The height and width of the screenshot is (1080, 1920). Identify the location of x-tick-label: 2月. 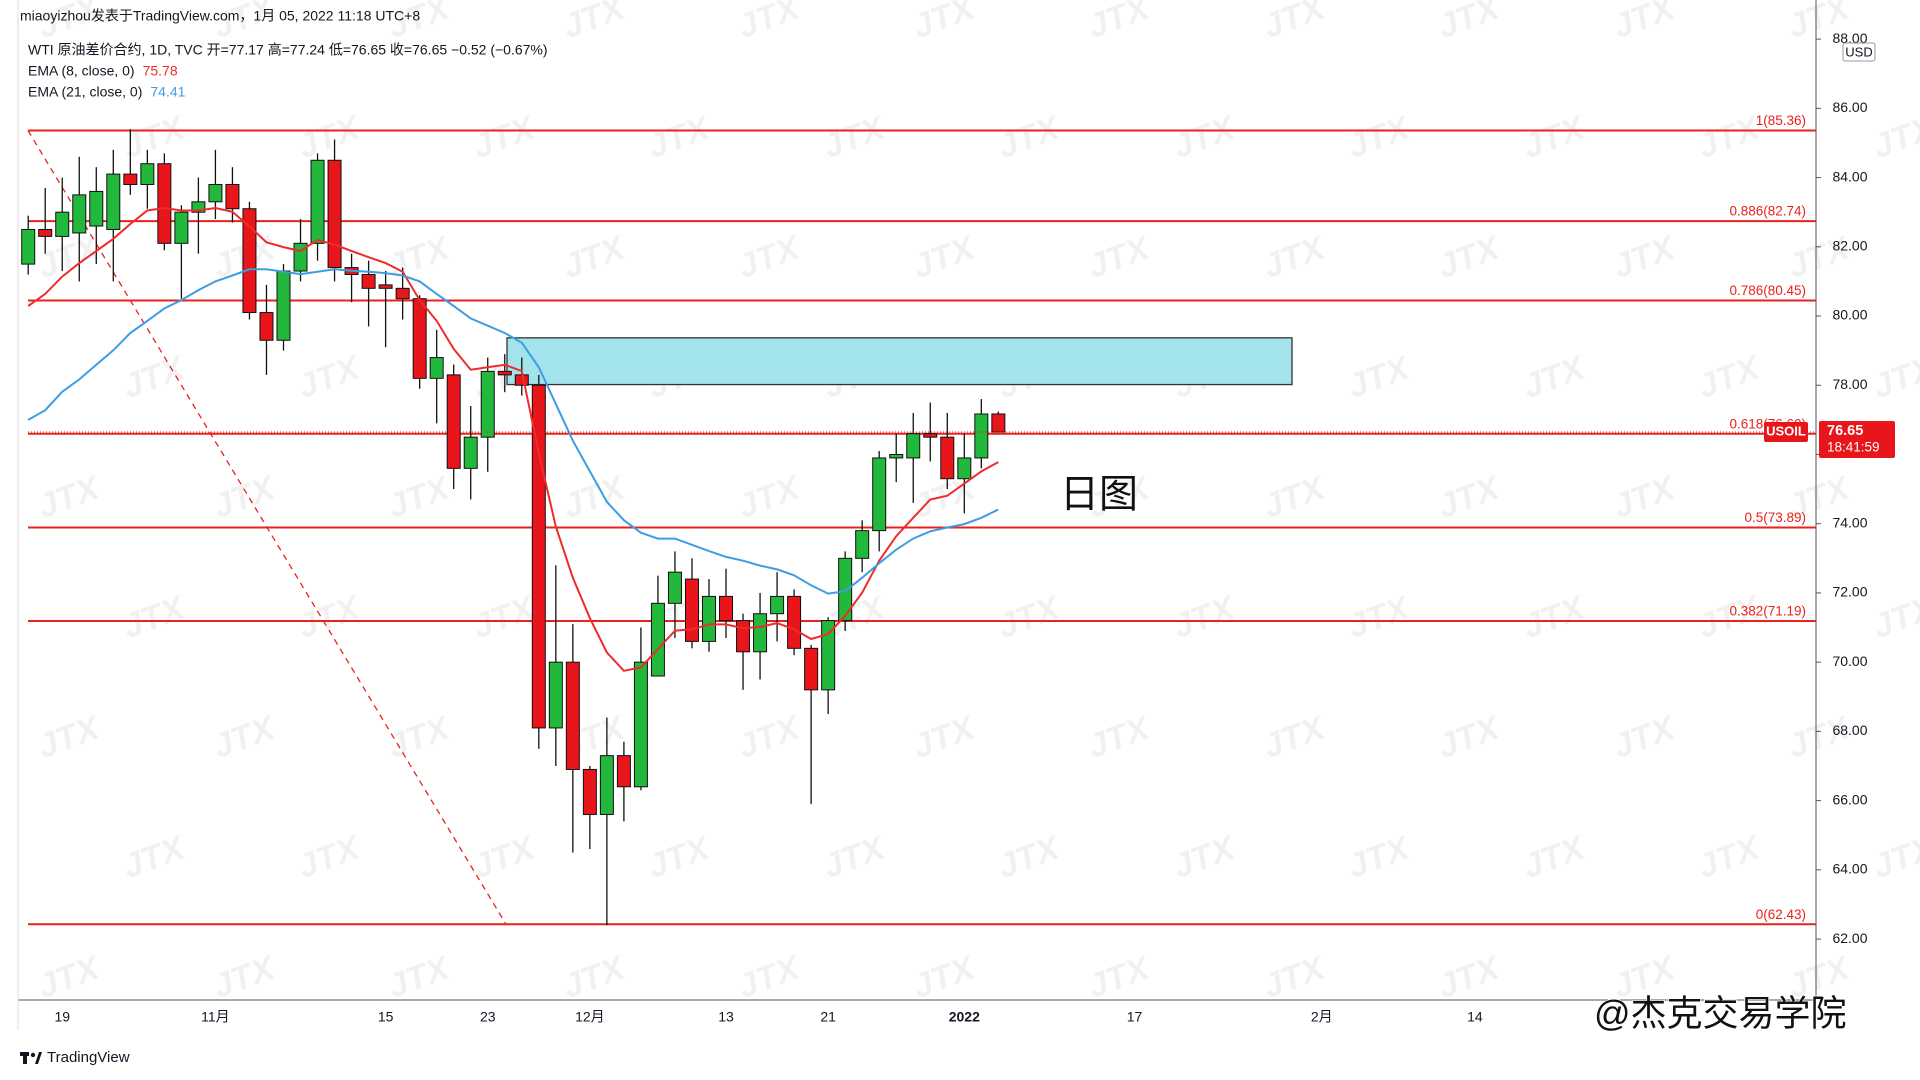
(1322, 1017).